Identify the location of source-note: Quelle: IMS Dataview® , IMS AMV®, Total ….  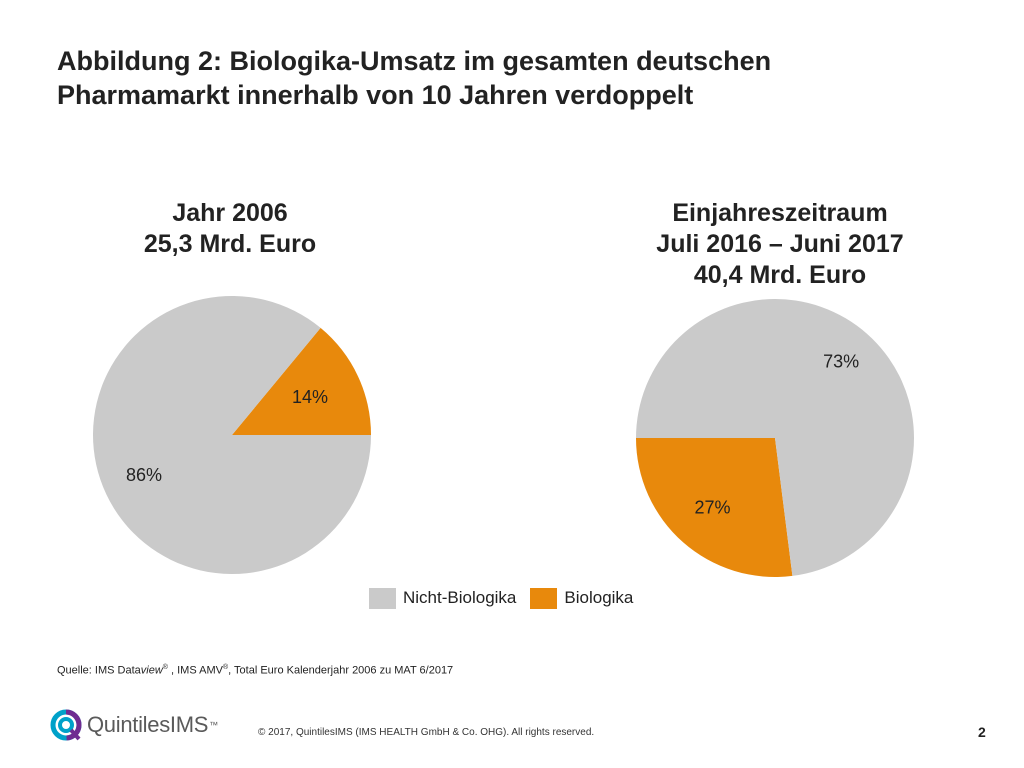
(255, 670).